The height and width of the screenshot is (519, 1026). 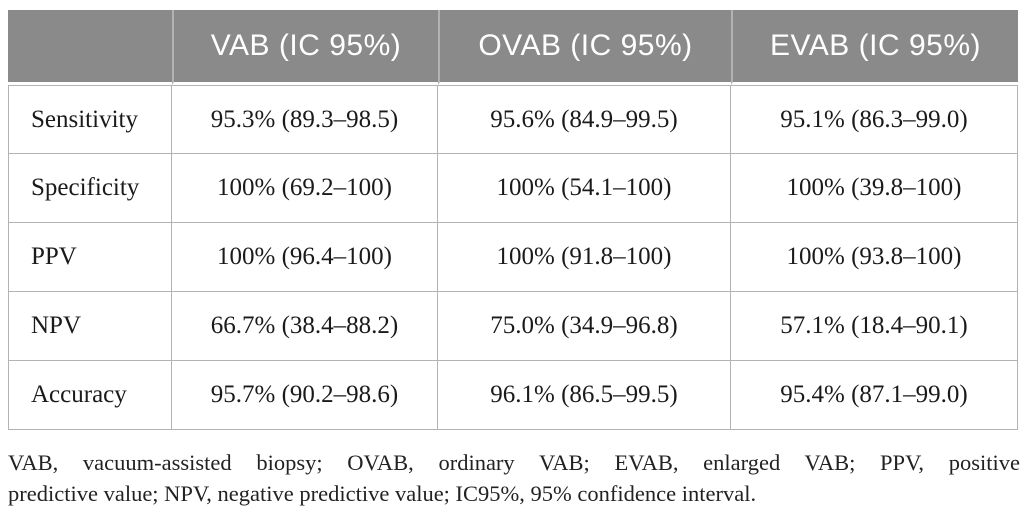 What do you see at coordinates (90, 119) in the screenshot?
I see `row-label: Sensitivity` at bounding box center [90, 119].